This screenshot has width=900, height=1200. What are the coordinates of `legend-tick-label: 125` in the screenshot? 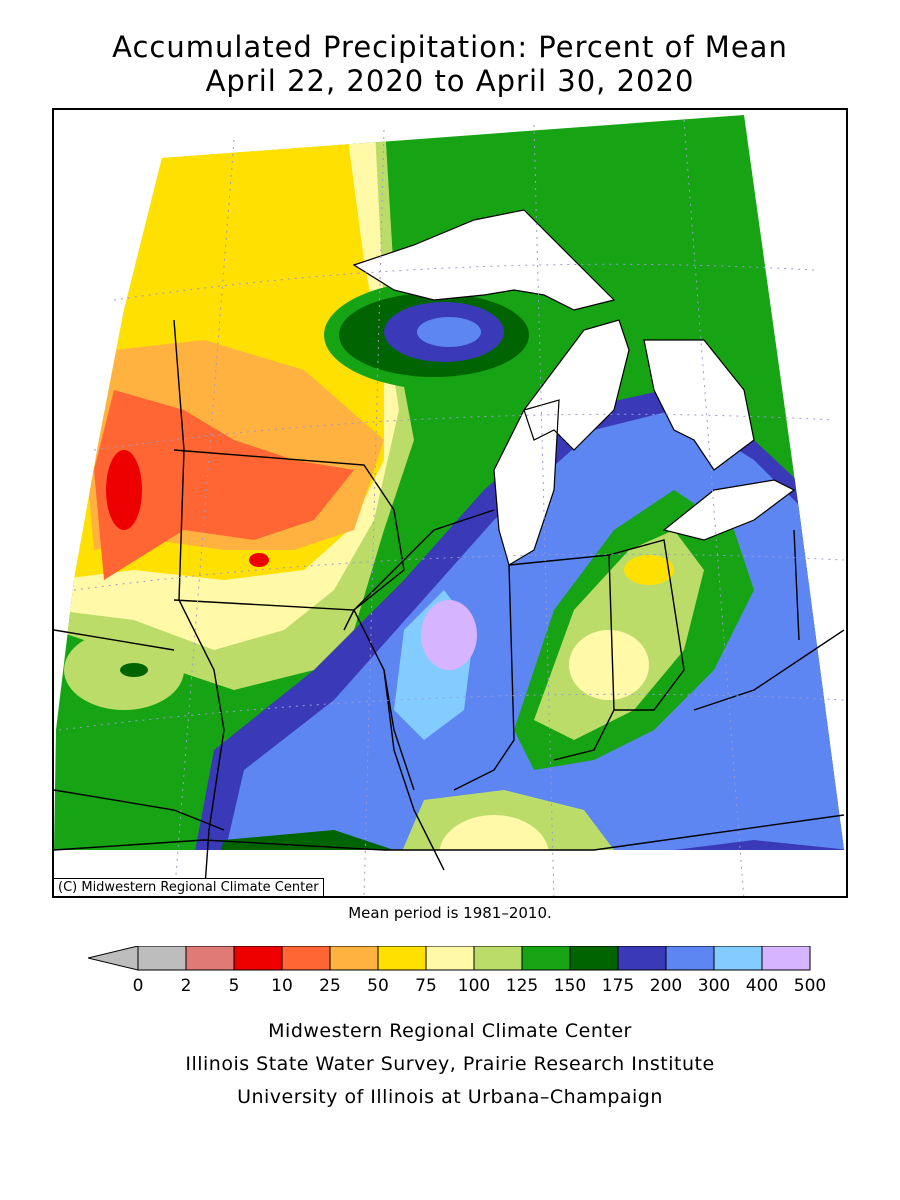 It's located at (522, 986).